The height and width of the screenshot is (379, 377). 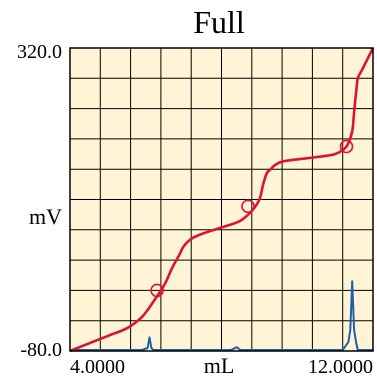 What do you see at coordinates (39, 52) in the screenshot?
I see `y-tick-label-max: 320.0` at bounding box center [39, 52].